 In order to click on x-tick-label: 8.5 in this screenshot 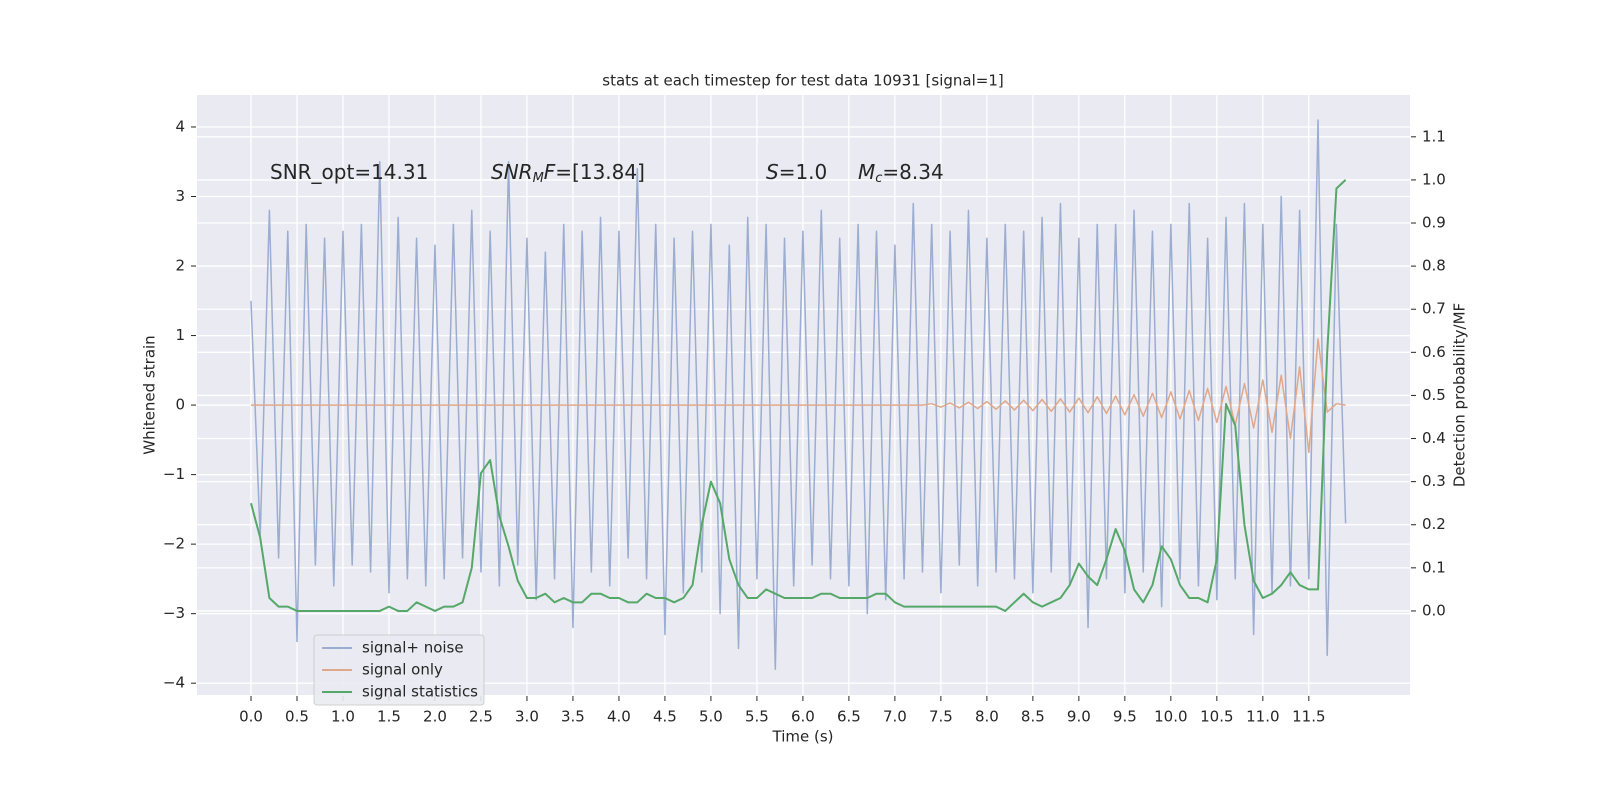, I will do `click(1033, 717)`.